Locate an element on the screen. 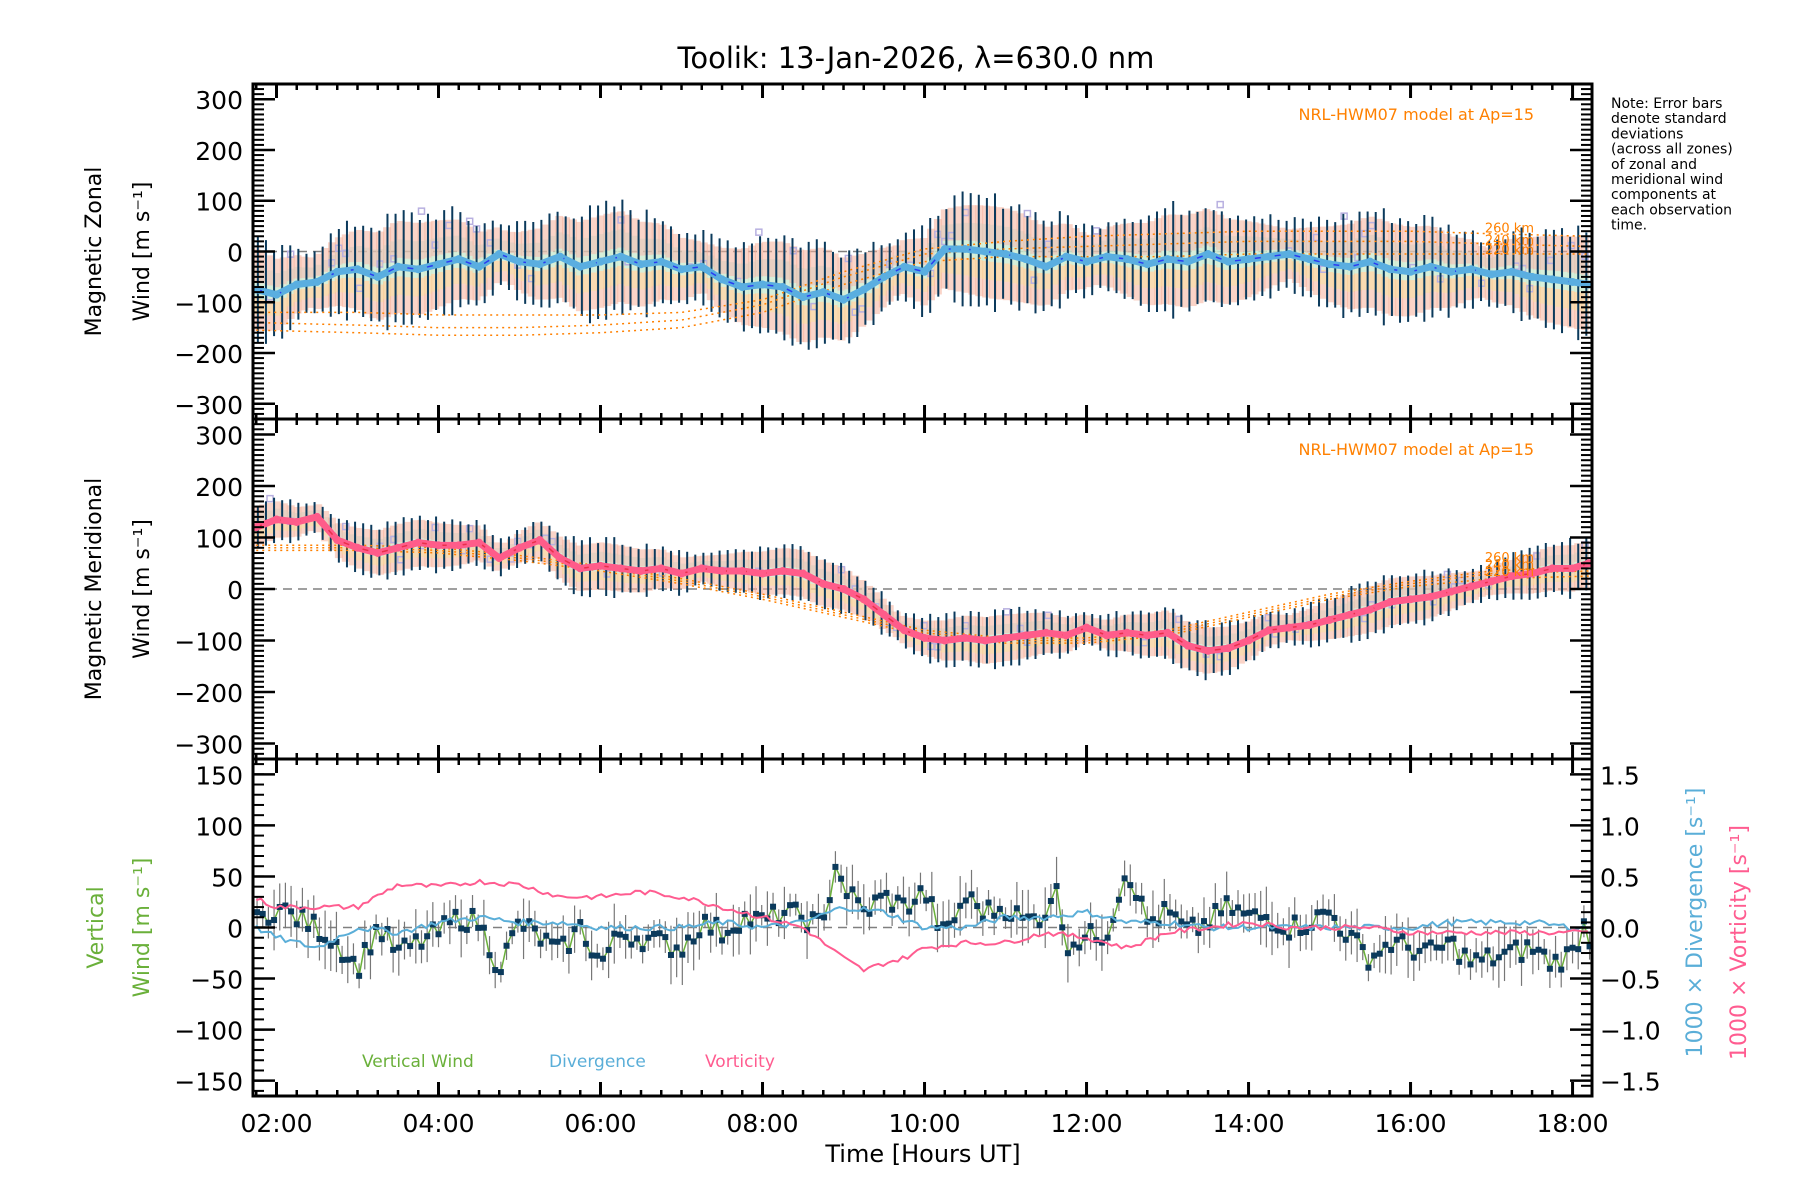  y-tick-label: 300 is located at coordinates (219, 100).